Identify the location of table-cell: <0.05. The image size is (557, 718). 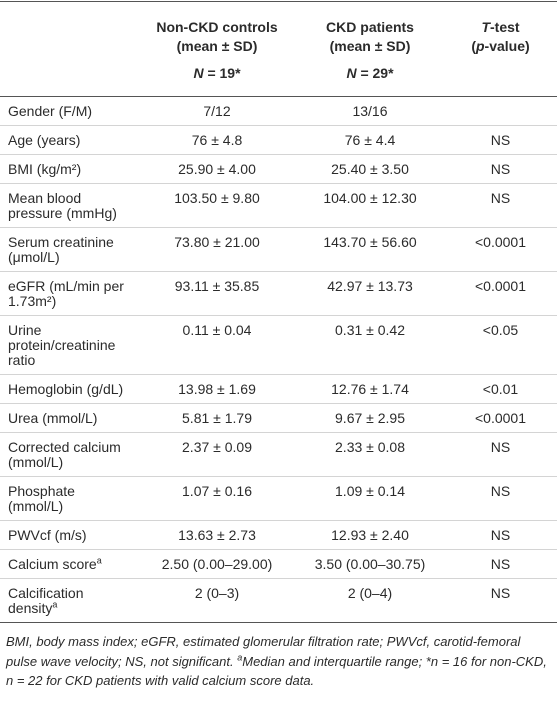
(500, 329).